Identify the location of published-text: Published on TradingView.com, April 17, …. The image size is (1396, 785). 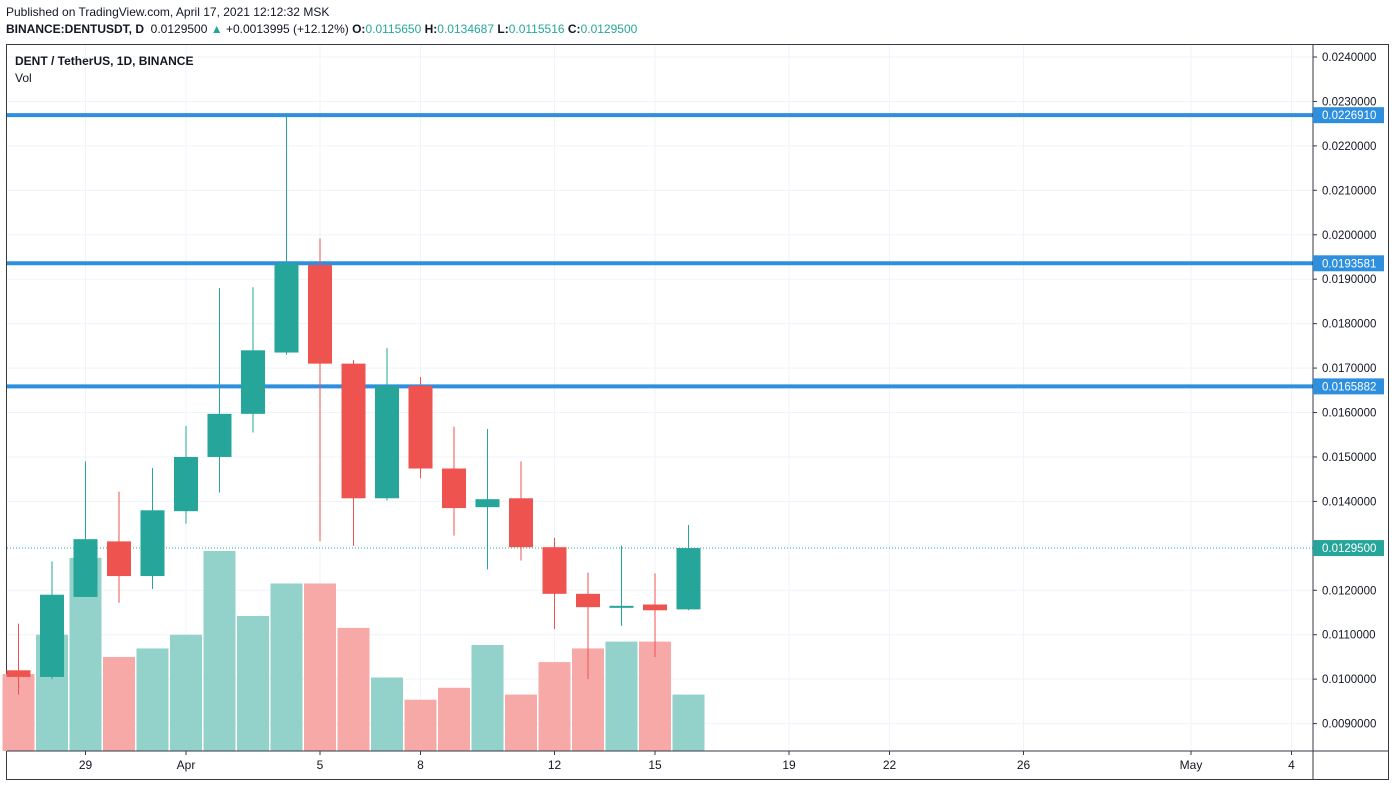
(168, 12).